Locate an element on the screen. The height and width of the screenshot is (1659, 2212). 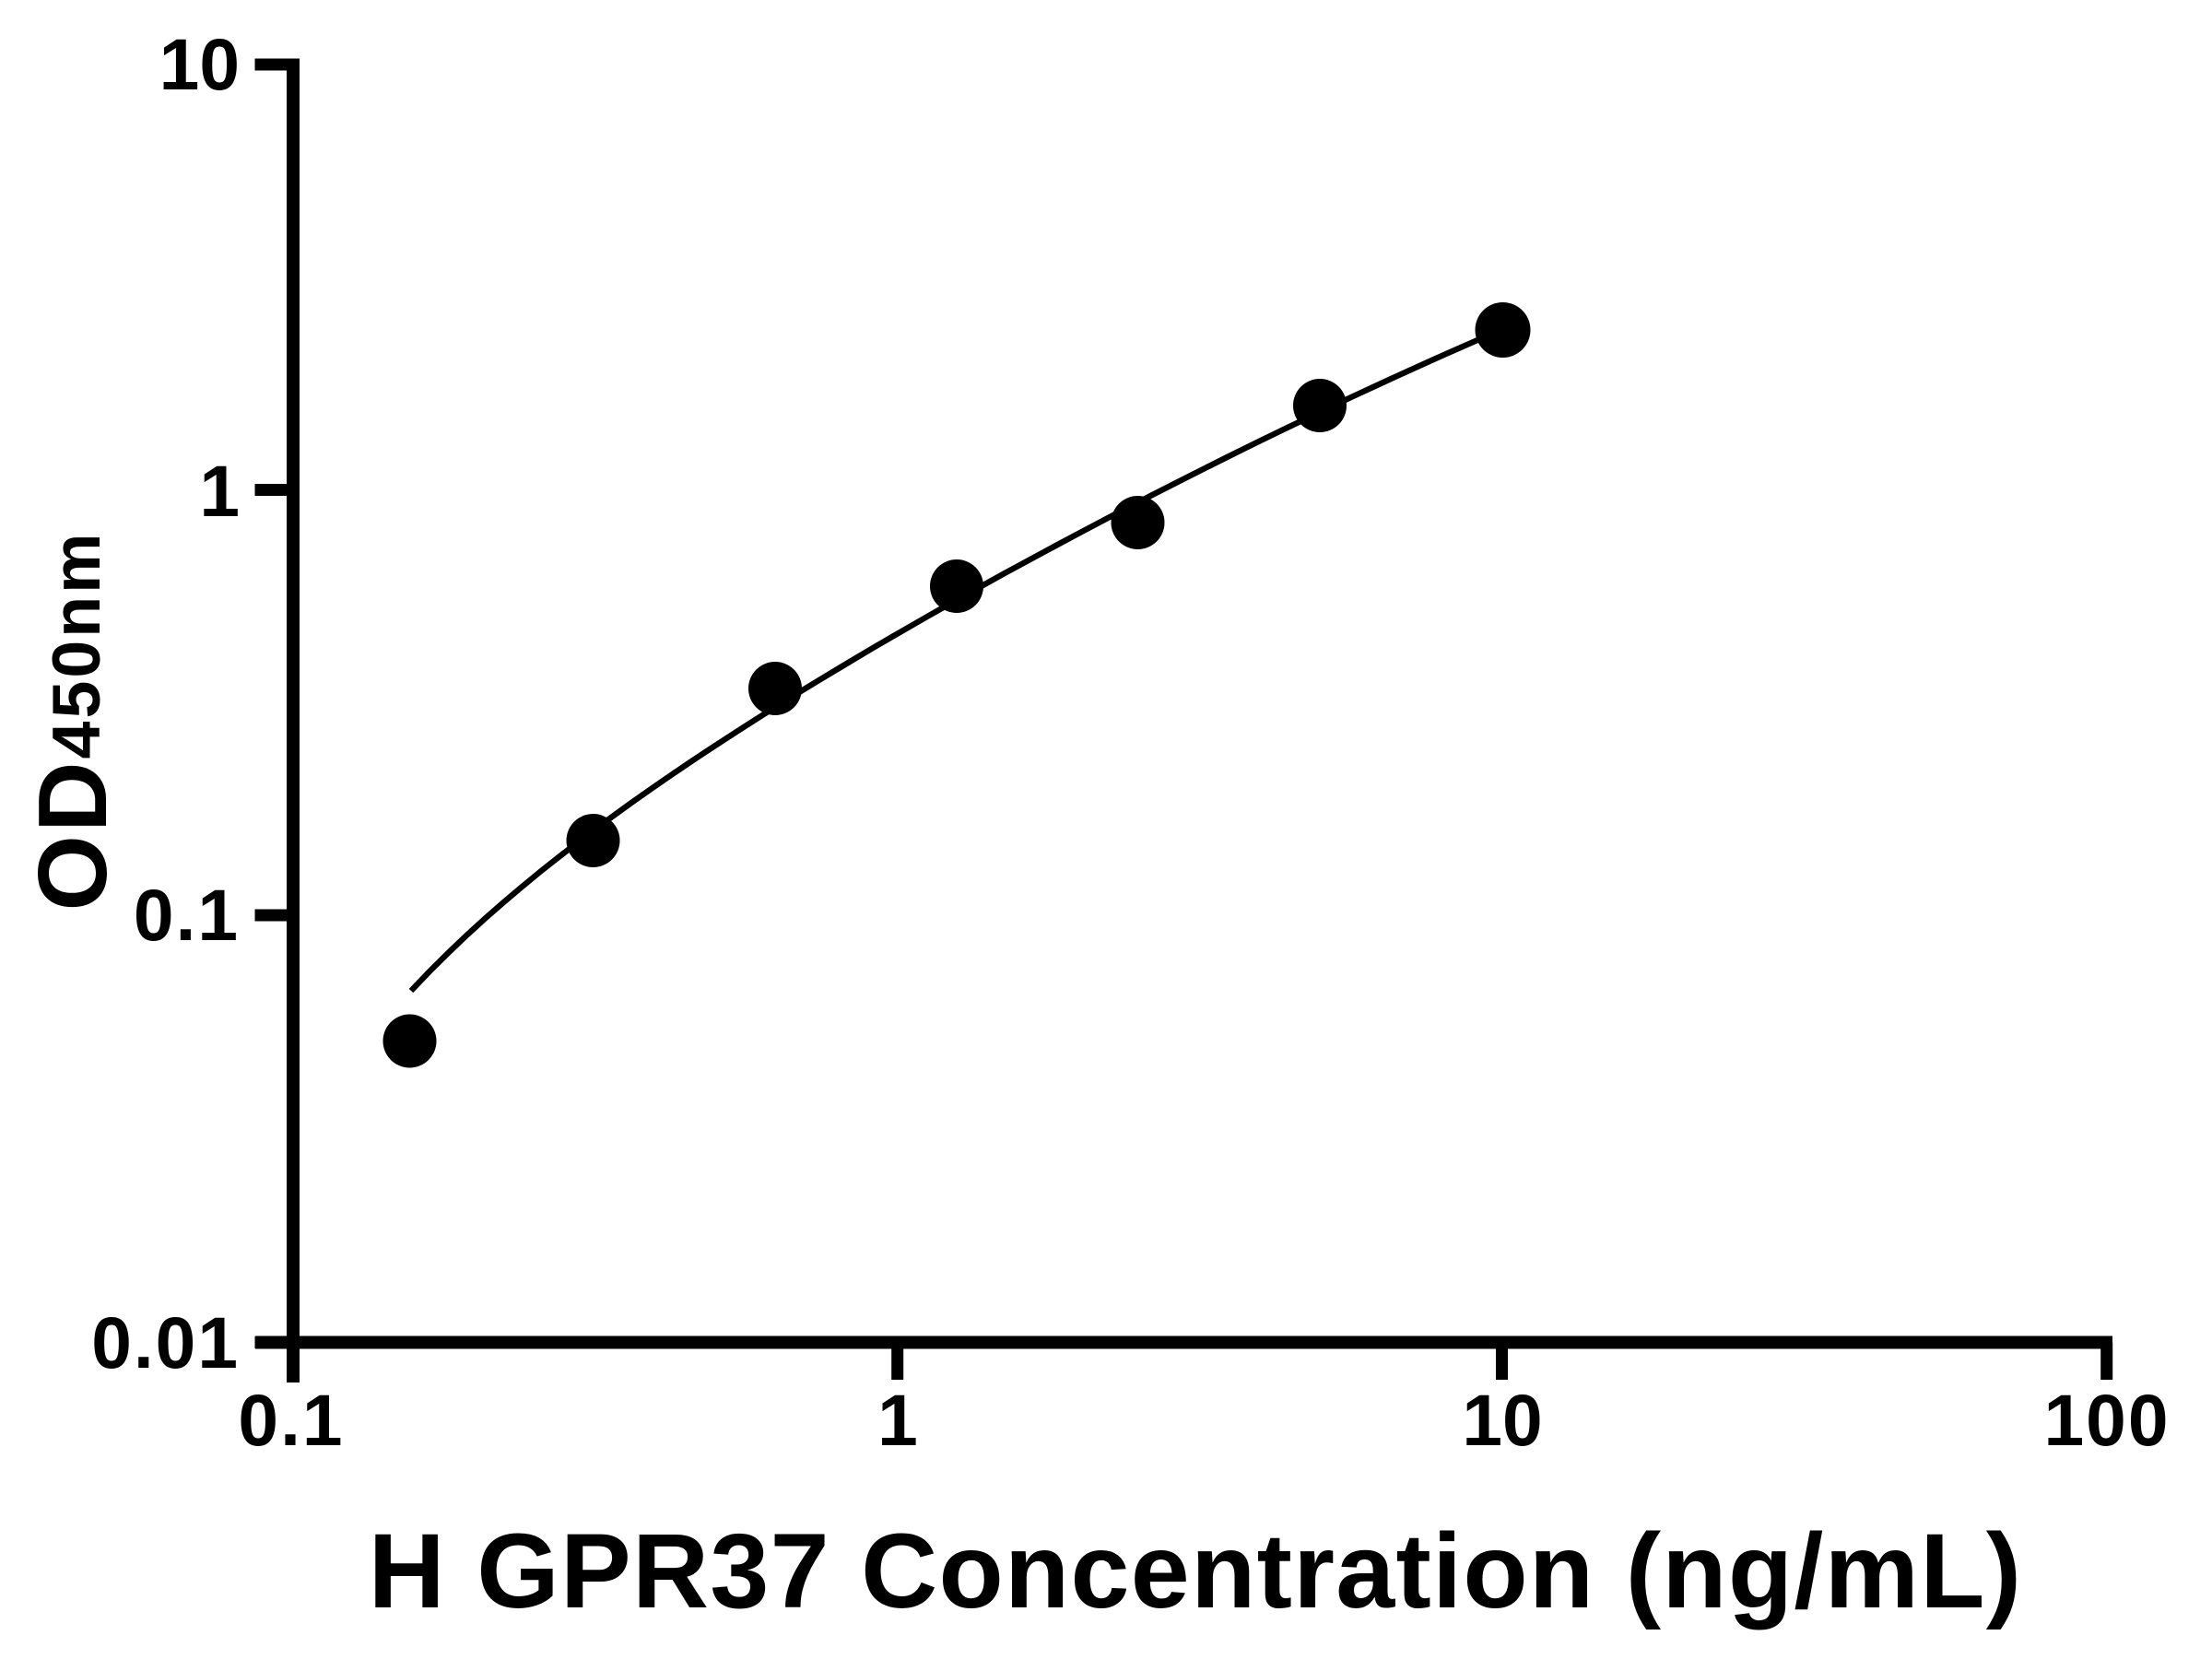
svg-text: 100 is located at coordinates (2107, 1420).